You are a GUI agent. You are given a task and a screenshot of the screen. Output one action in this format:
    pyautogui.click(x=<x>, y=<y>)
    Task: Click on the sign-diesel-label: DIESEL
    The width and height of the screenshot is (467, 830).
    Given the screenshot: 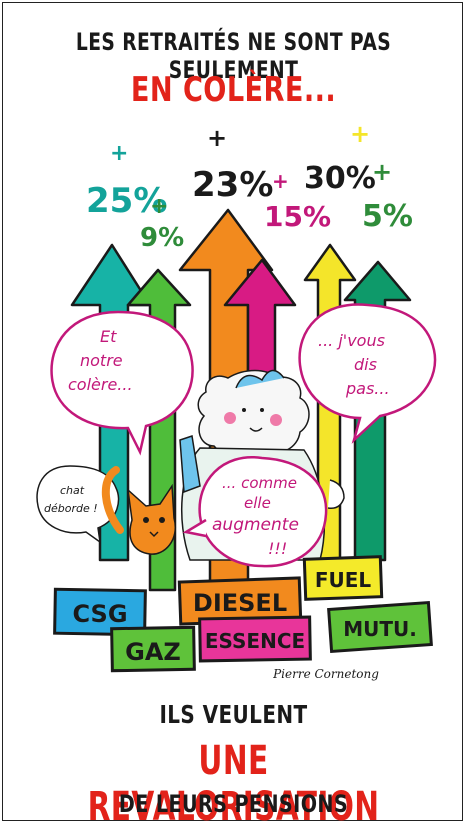 What is the action you would take?
    pyautogui.click(x=240, y=603)
    